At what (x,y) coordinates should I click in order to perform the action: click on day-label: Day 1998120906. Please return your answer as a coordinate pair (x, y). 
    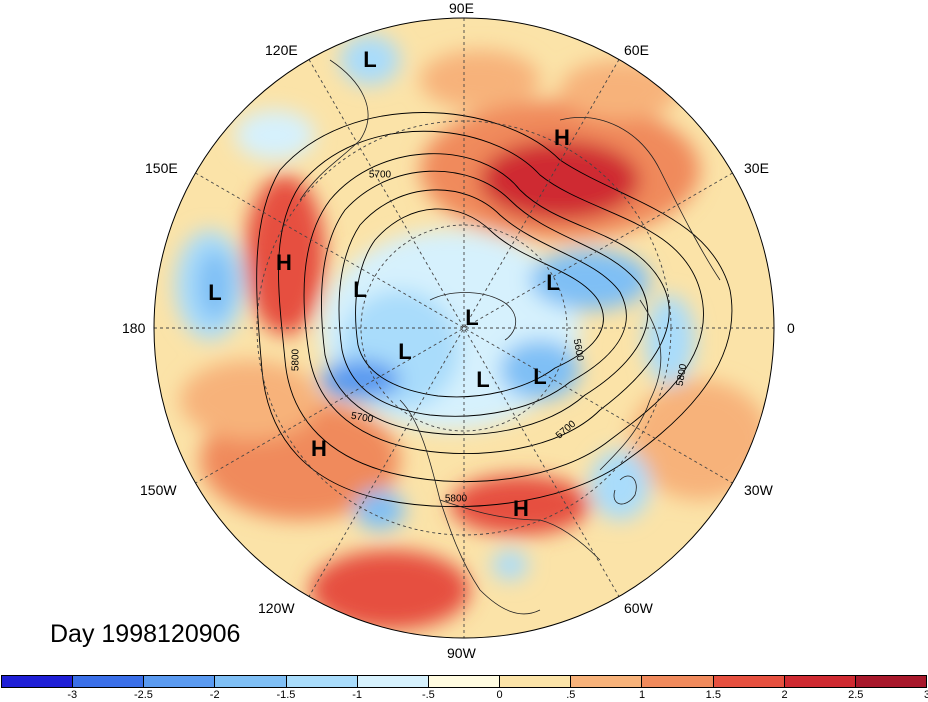
    Looking at the image, I should click on (145, 634).